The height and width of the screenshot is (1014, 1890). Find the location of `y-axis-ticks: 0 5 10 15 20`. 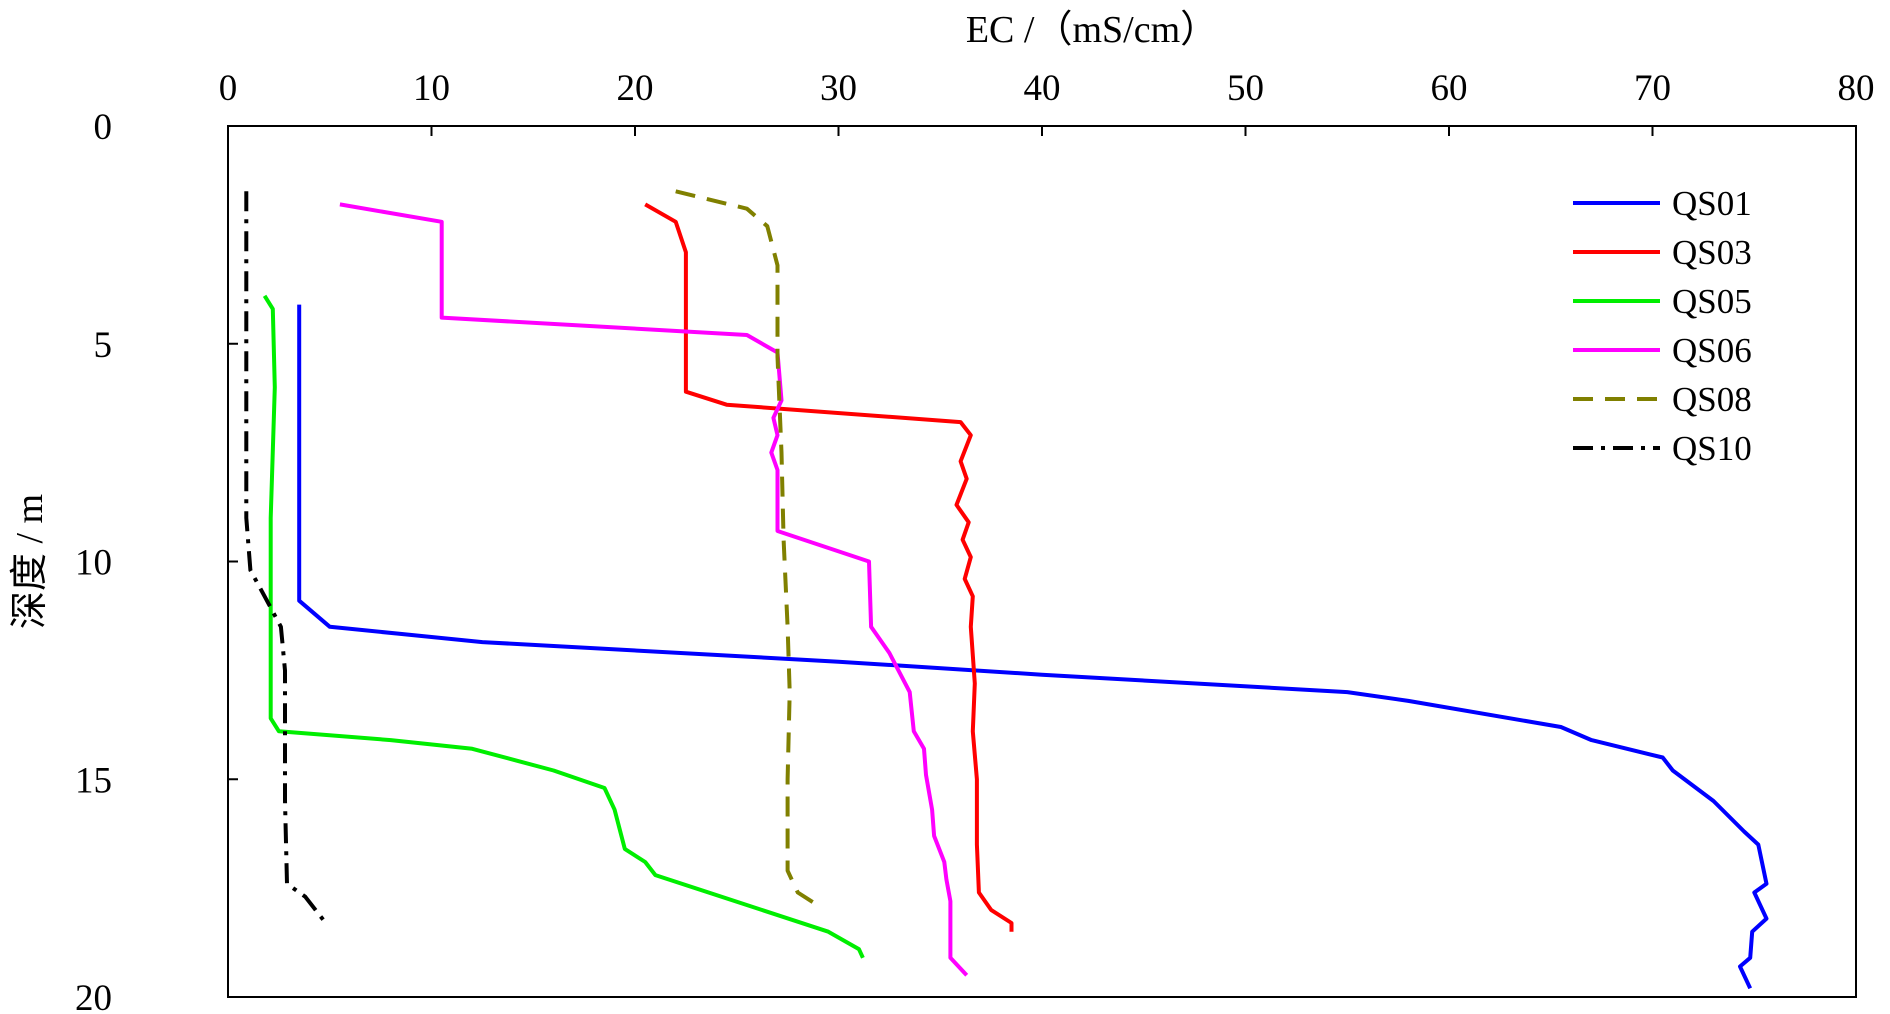

y-axis-ticks: 0 5 10 15 20 is located at coordinates (156, 560).